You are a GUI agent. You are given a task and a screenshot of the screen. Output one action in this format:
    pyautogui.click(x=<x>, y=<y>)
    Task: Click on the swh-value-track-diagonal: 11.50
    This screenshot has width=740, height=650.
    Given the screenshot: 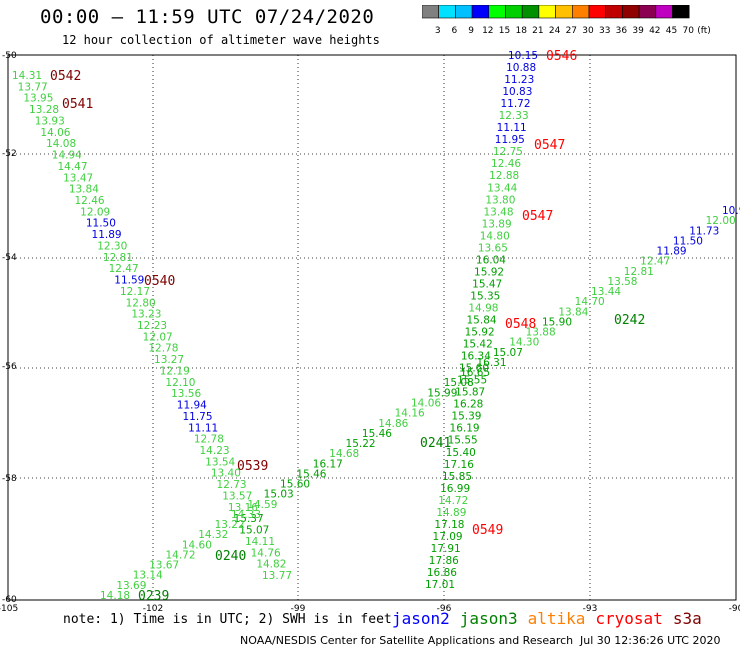 What is the action you would take?
    pyautogui.click(x=688, y=241)
    